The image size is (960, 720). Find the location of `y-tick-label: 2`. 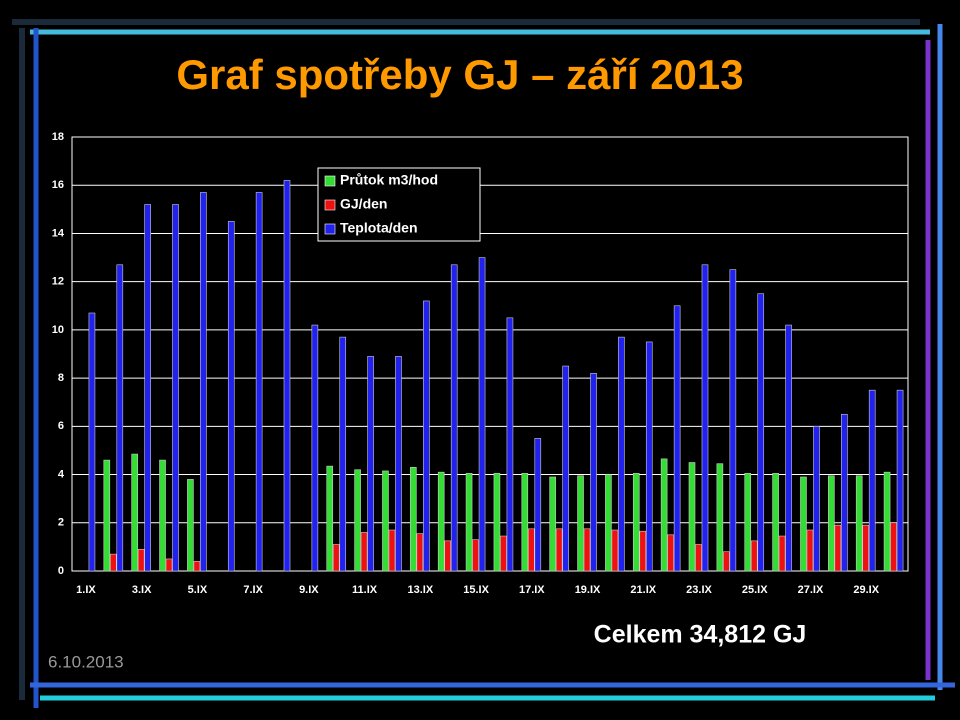

y-tick-label: 2 is located at coordinates (61, 523).